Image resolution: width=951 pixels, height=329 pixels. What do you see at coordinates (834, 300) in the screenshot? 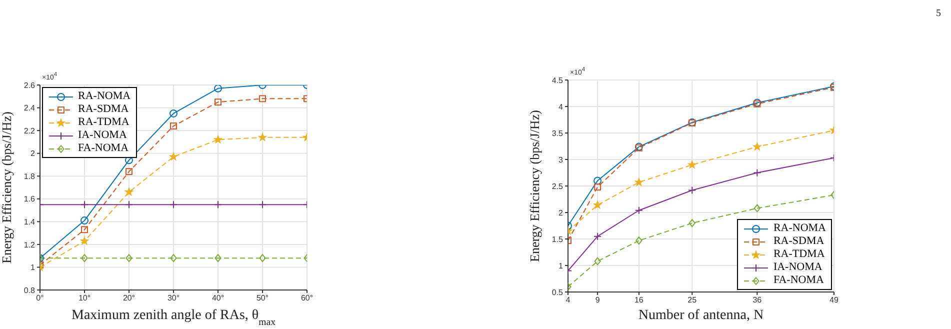
I see `x-tick-label: 49` at bounding box center [834, 300].